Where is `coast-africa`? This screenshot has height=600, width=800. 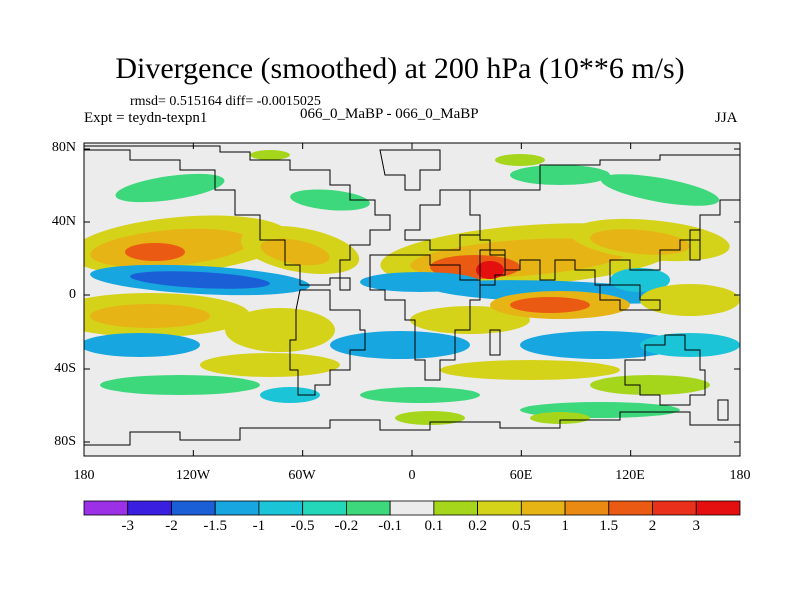 coast-africa is located at coordinates (425, 317).